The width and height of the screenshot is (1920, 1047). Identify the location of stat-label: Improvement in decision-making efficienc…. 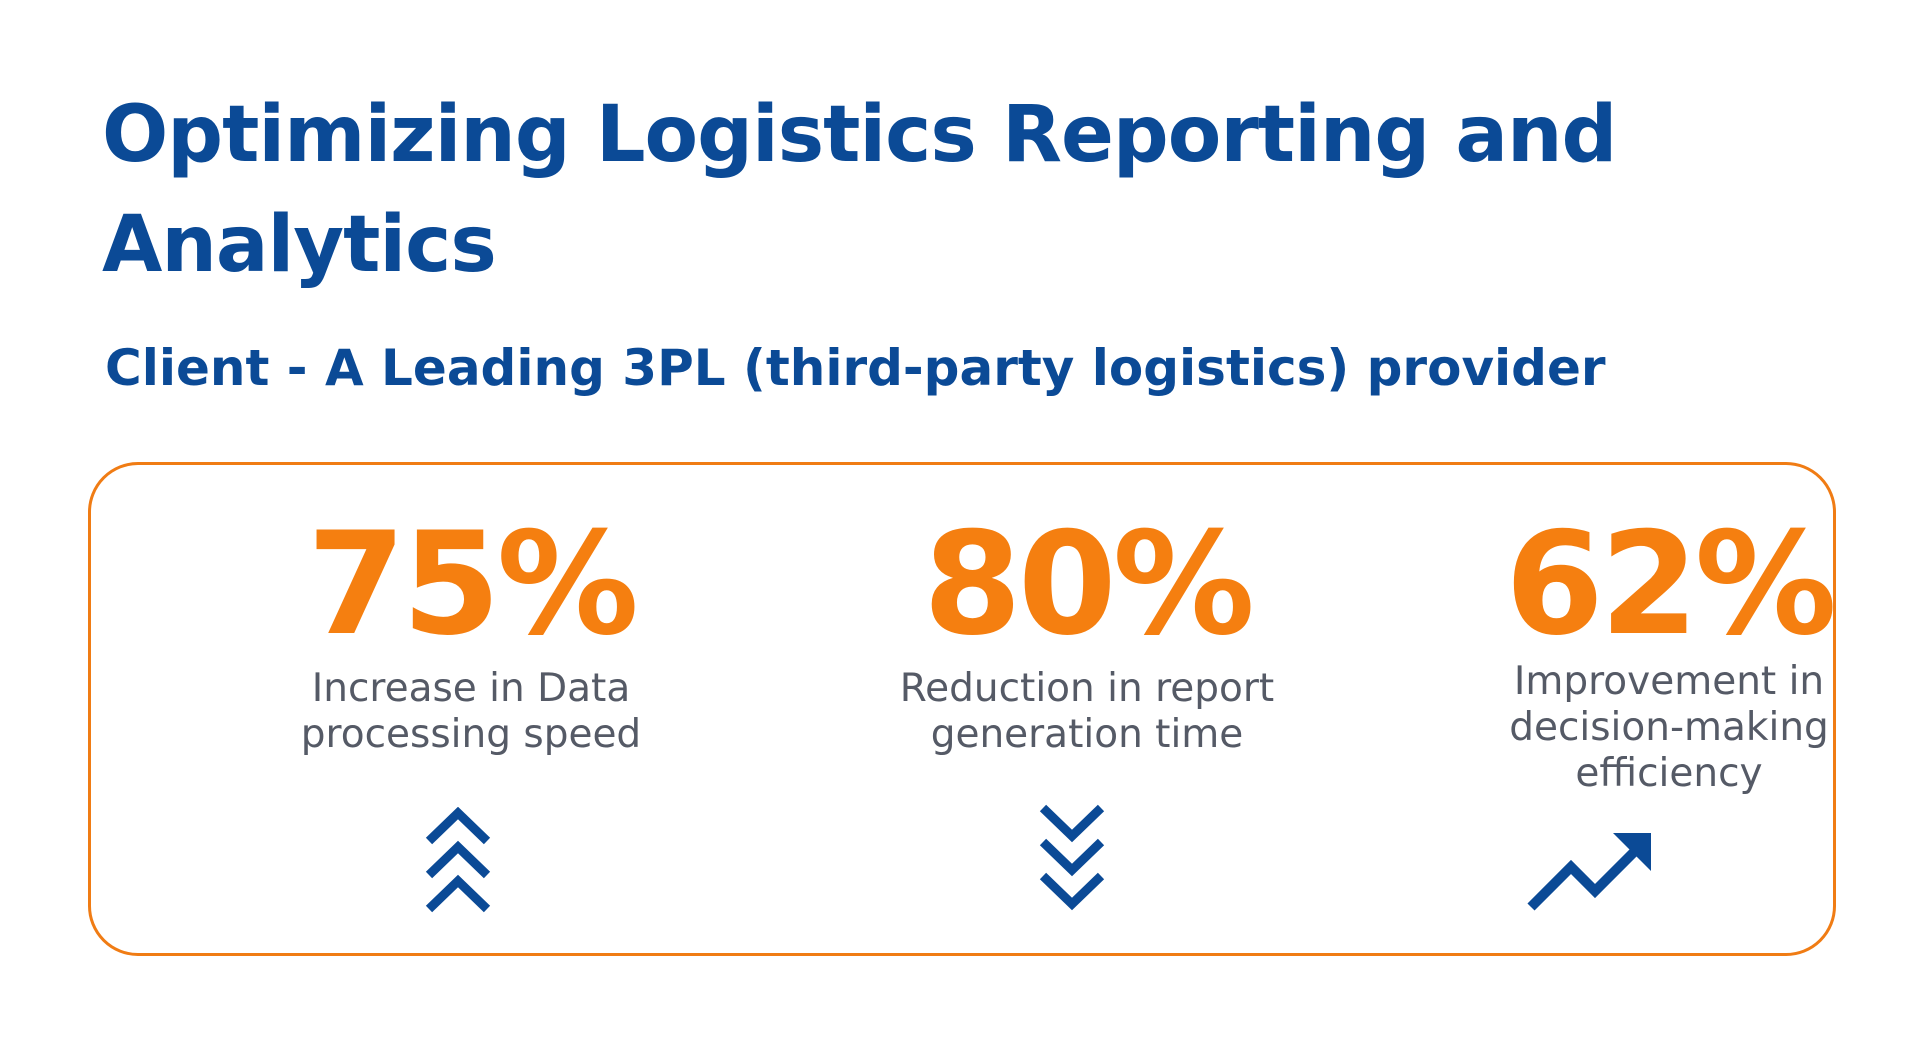
(1669, 727).